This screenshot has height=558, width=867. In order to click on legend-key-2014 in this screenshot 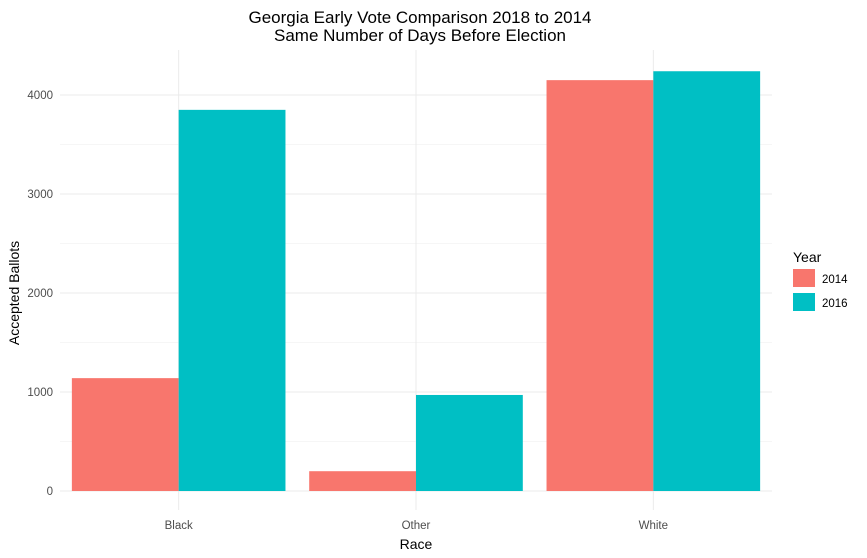, I will do `click(804, 278)`.